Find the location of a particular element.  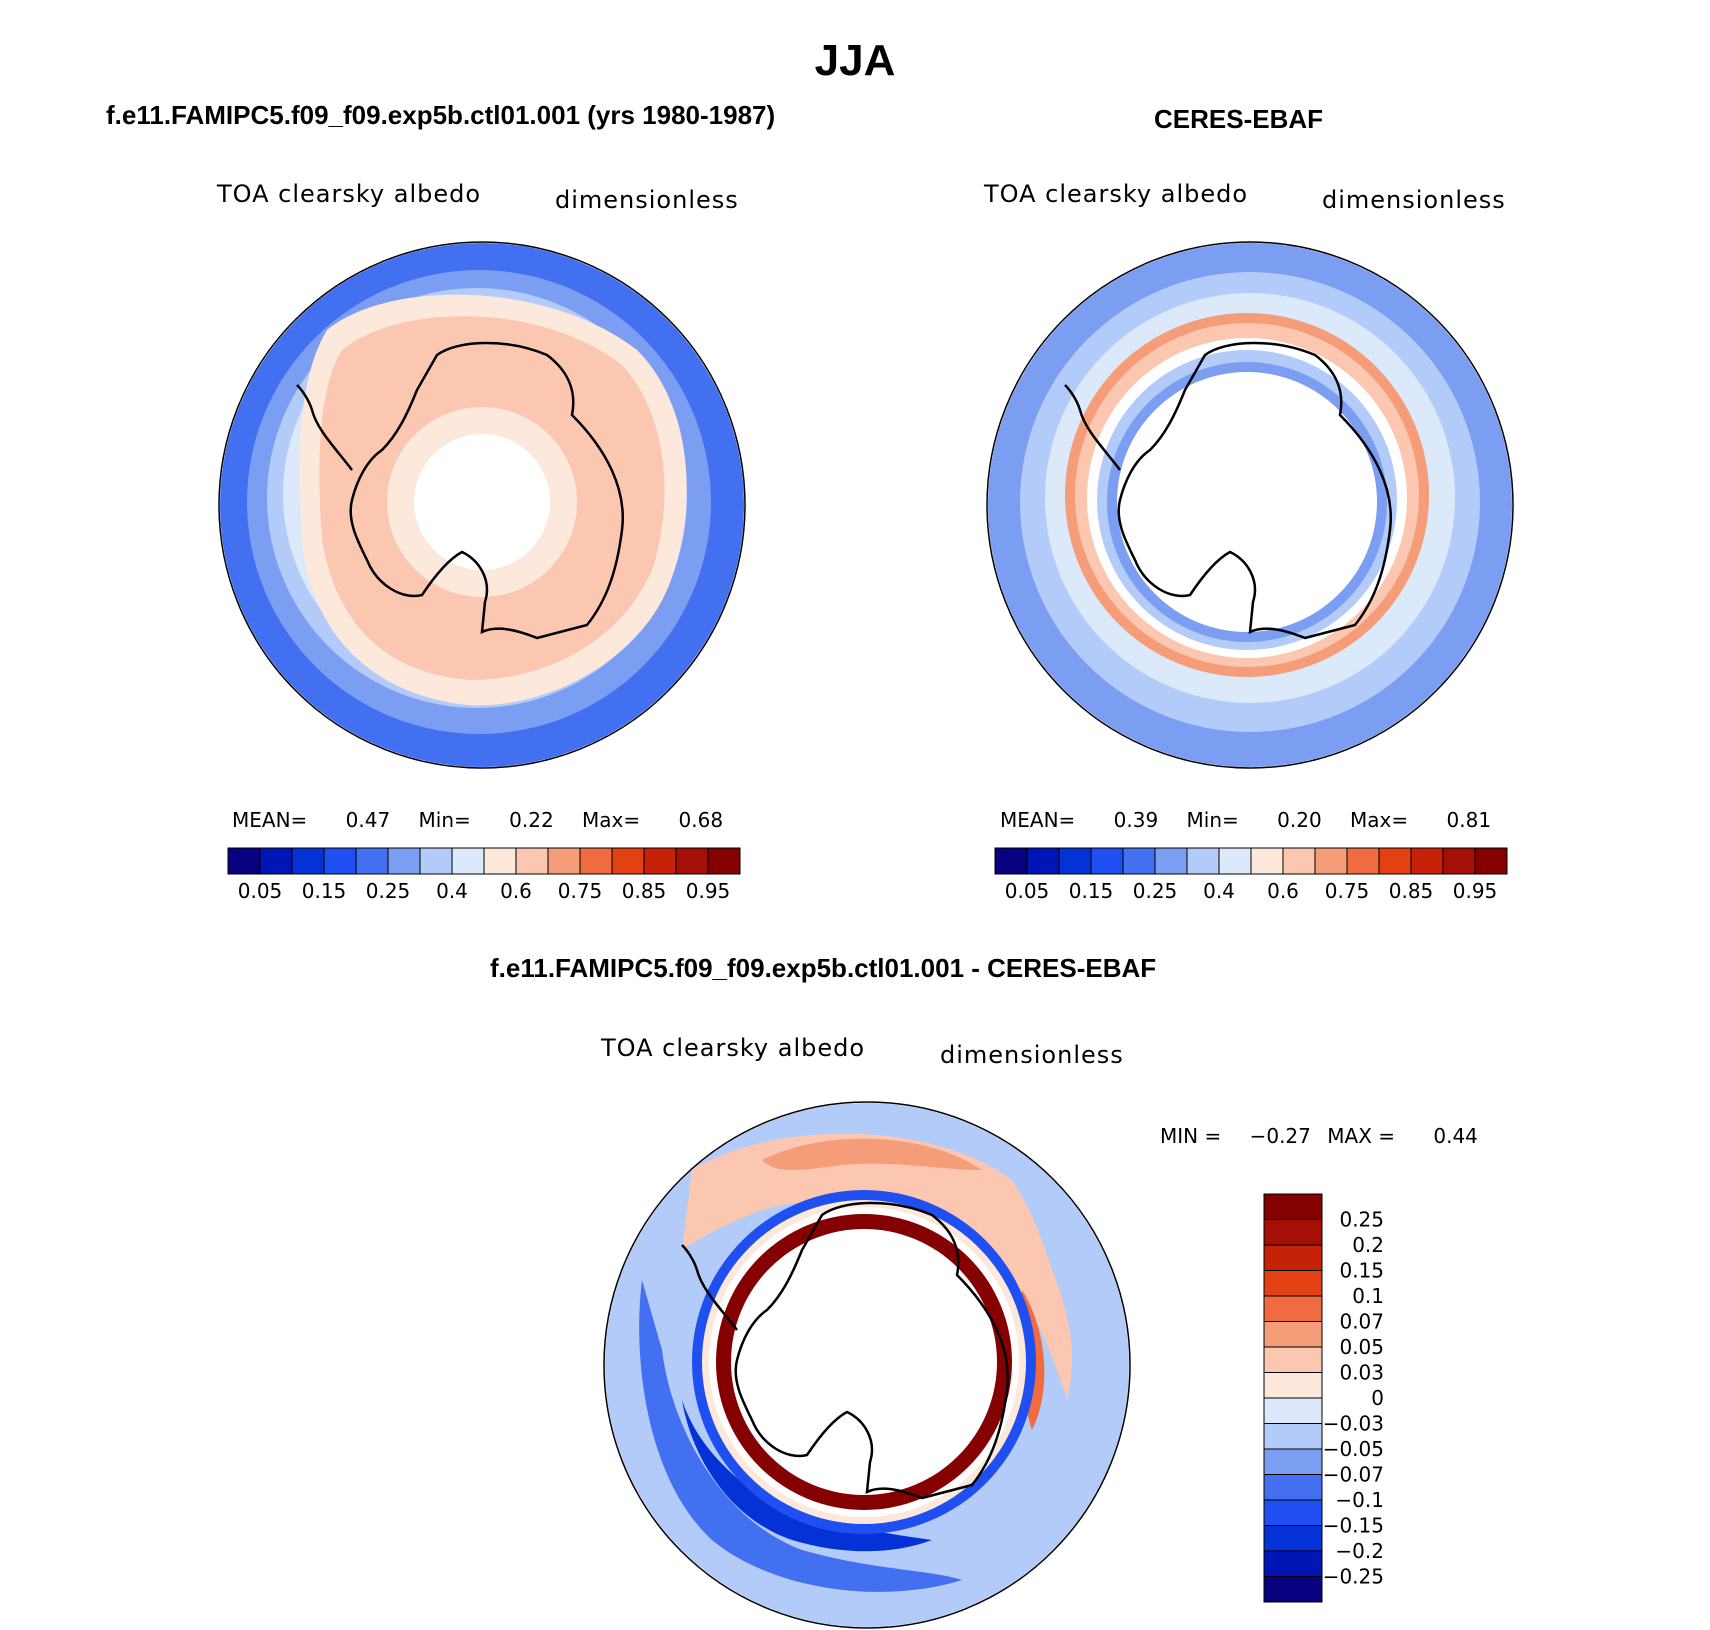

colorbar-tick-label: 0.07 is located at coordinates (1361, 1322).